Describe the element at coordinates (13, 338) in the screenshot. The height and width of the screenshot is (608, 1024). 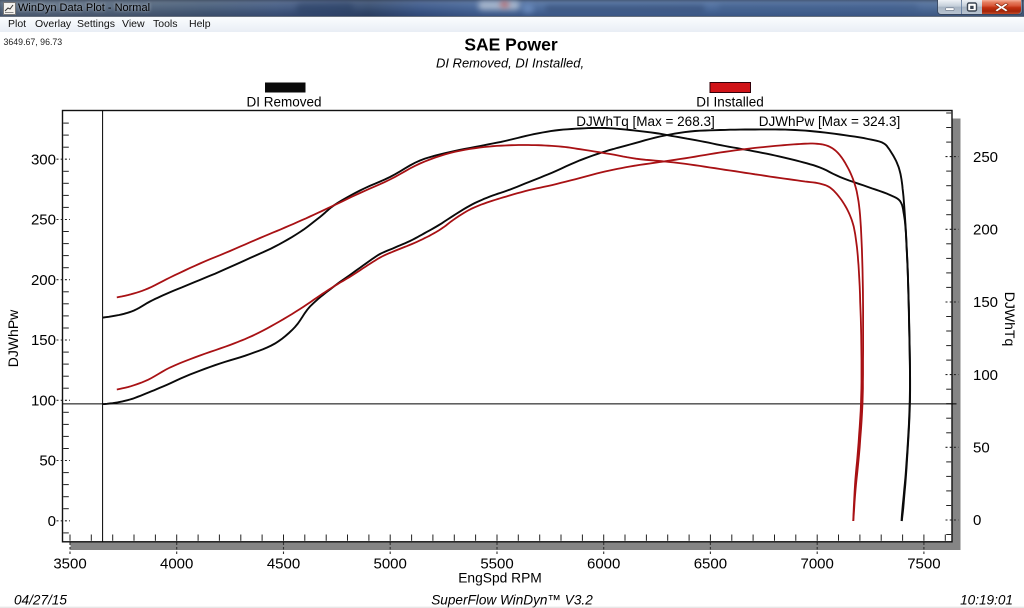
I see `svg-text: DJWhPw` at that location.